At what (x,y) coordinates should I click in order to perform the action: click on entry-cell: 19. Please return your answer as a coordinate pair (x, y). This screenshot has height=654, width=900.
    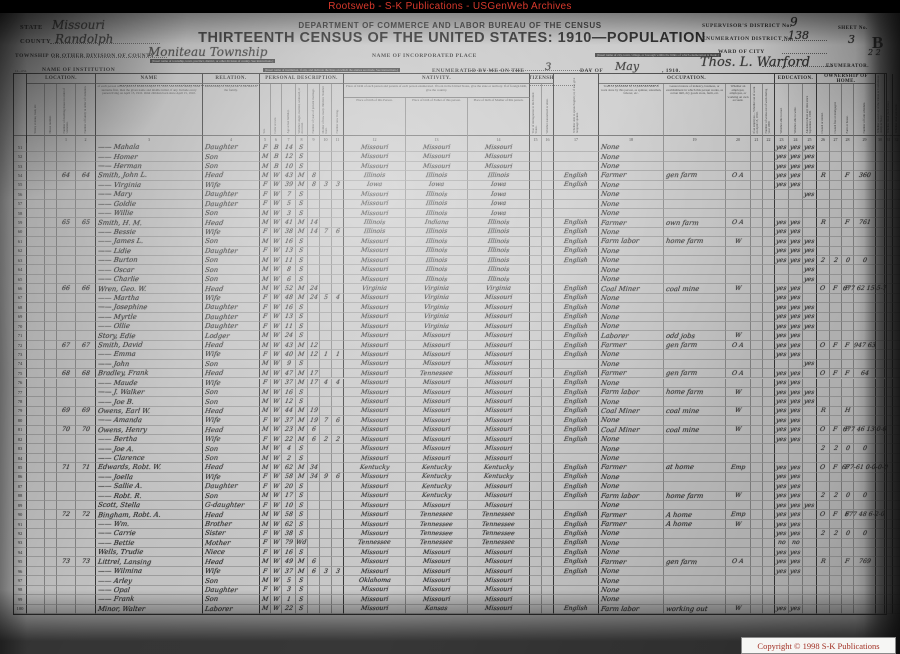
    Looking at the image, I should click on (314, 421).